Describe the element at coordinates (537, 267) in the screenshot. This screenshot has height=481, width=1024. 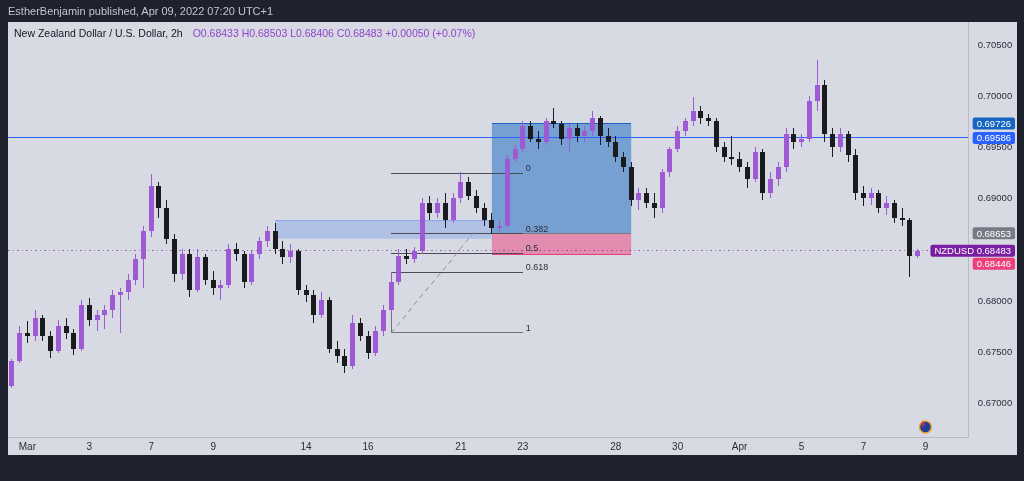
I see `annotation: 0.618` at that location.